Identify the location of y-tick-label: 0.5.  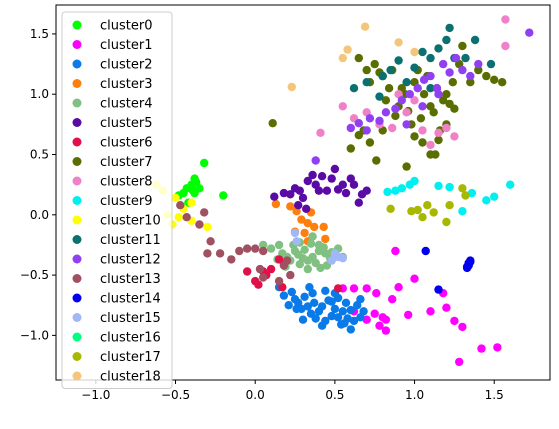
(39, 155).